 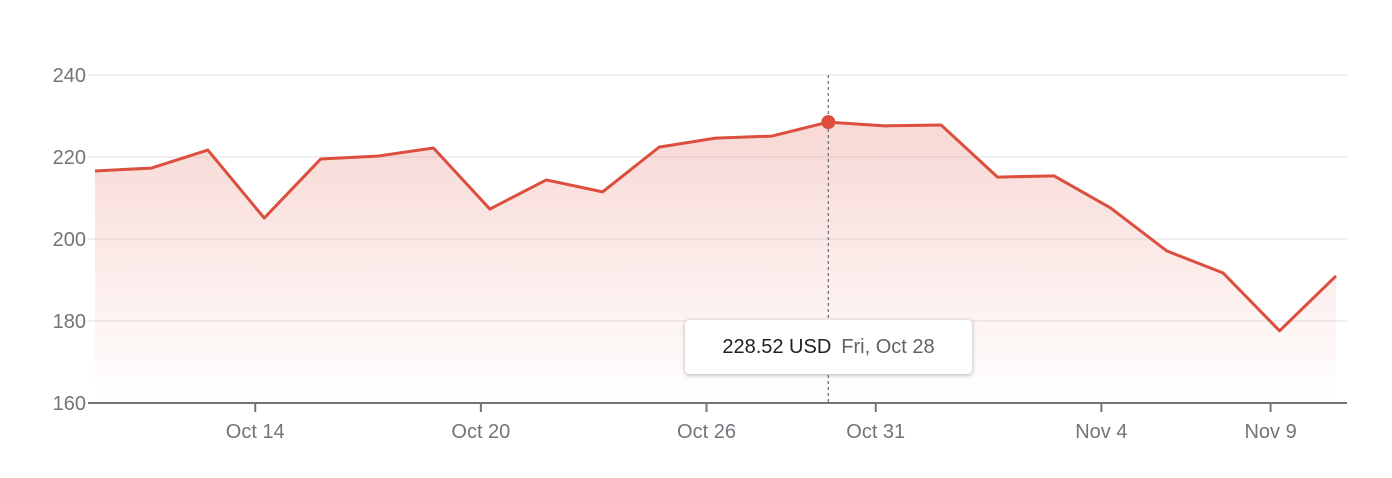 I want to click on x-tick-label: Oct 20, so click(x=480, y=432).